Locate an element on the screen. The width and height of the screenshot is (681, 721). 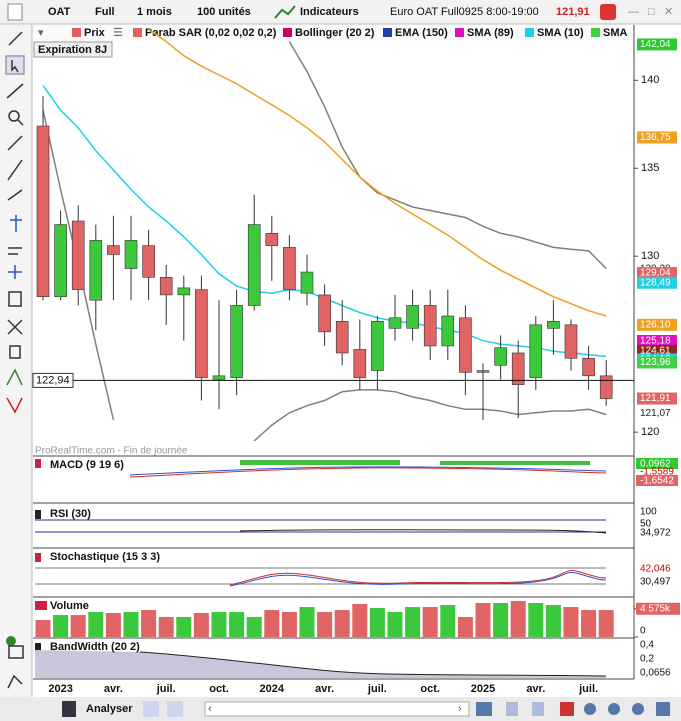
x-tick-label: avr. is located at coordinates (535, 689).